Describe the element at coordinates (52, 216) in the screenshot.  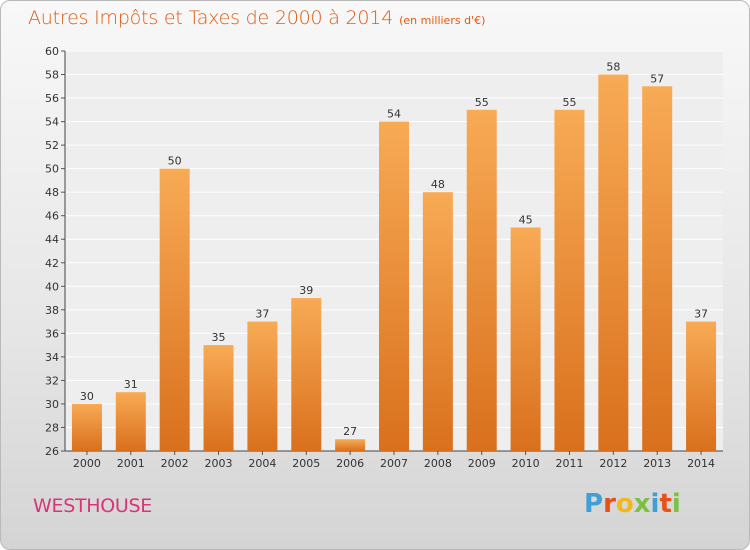
I see `y-tick-label: 46` at that location.